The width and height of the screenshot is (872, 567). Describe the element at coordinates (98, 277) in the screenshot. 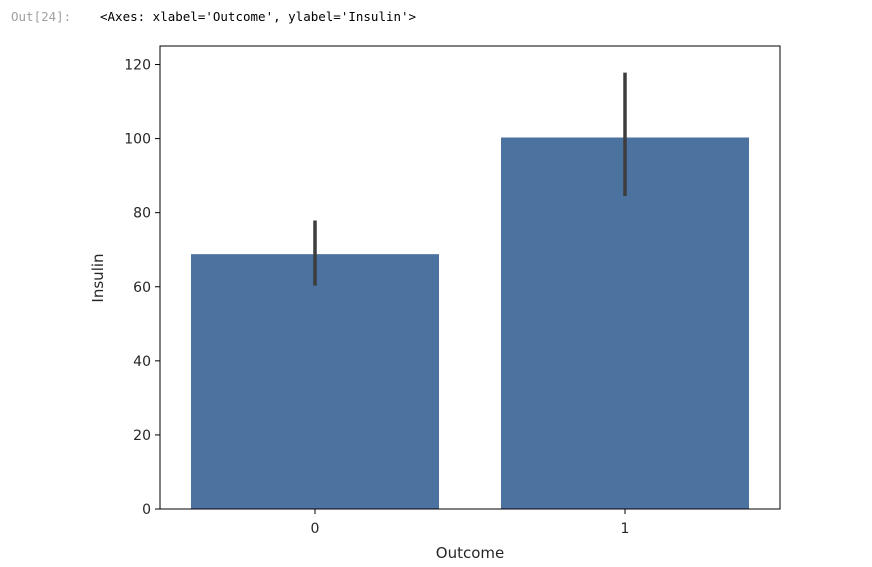

I see `y-axis-label: Insulin` at that location.